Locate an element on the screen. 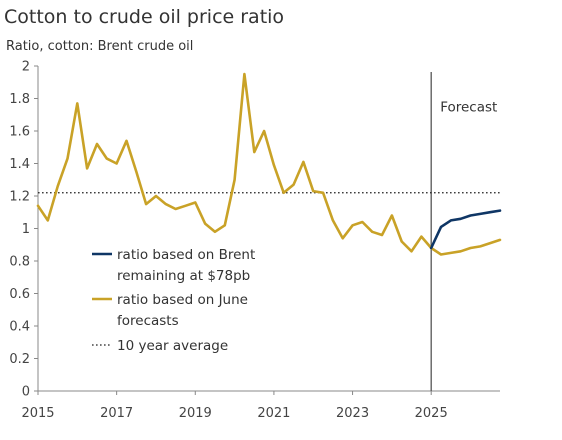 This screenshot has width=562, height=440. y-tick-label: 1.8 is located at coordinates (19, 99).